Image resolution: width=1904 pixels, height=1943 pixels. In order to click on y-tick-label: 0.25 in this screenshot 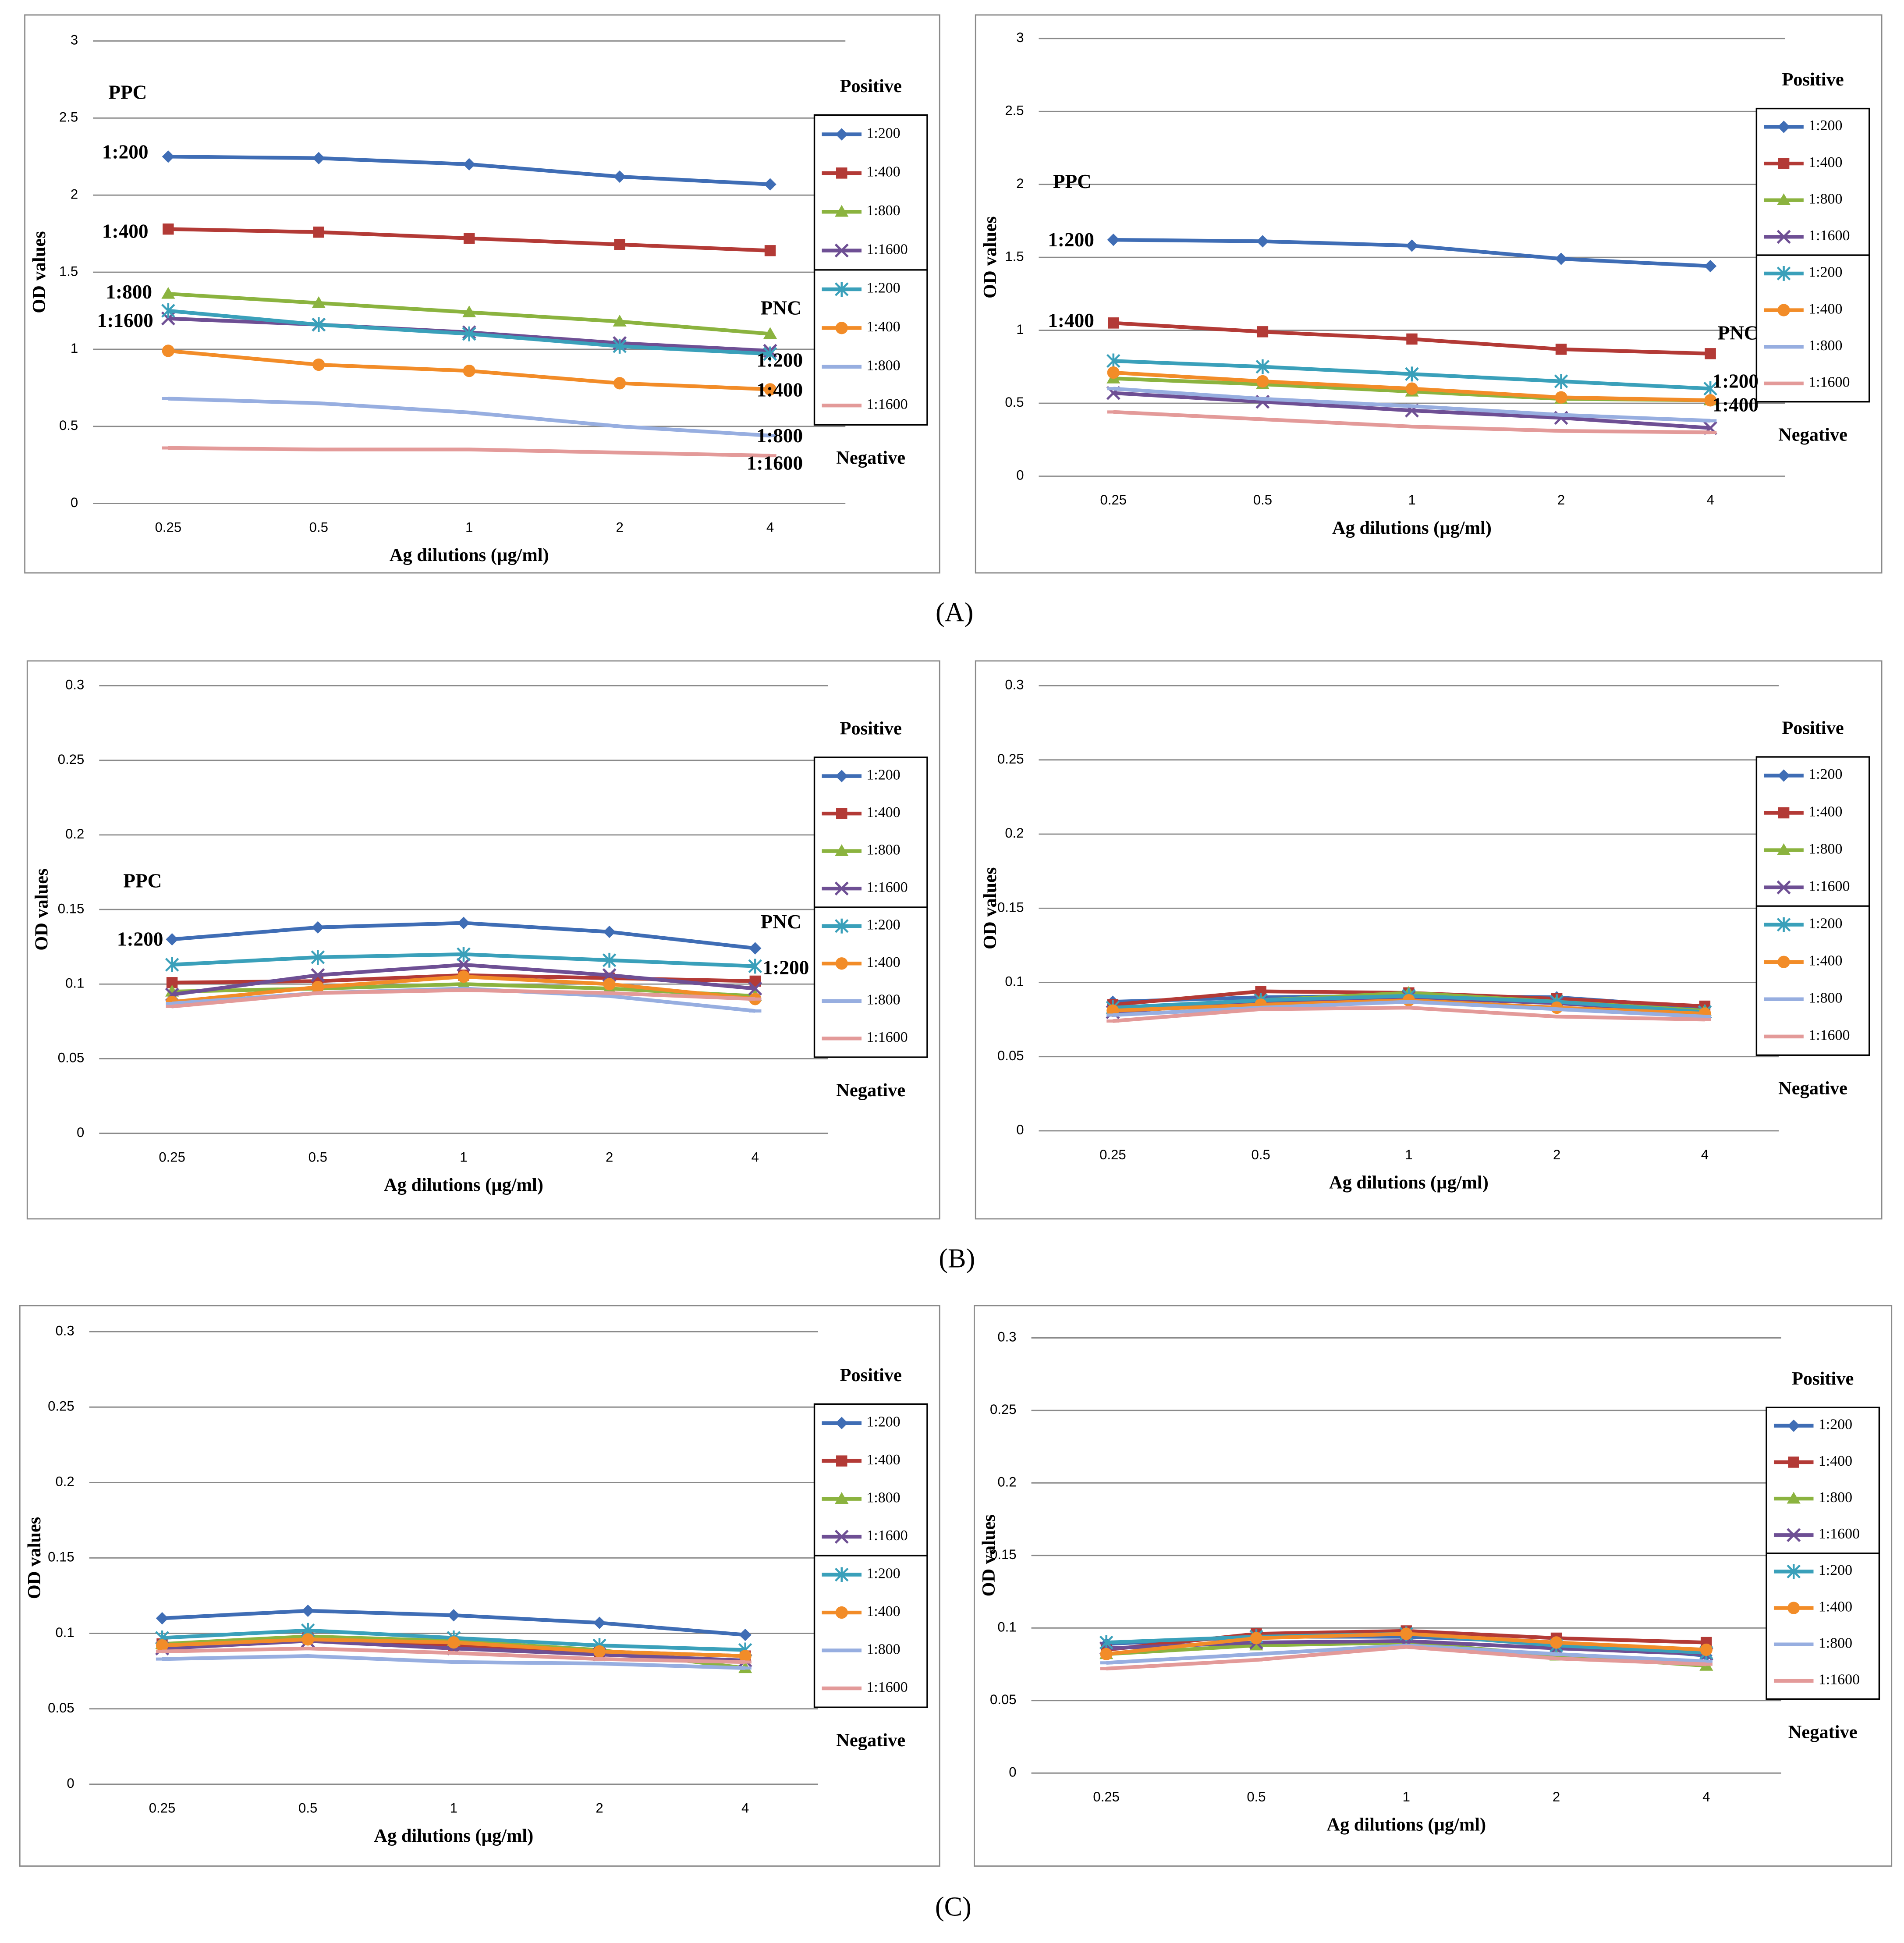, I will do `click(1003, 1409)`.